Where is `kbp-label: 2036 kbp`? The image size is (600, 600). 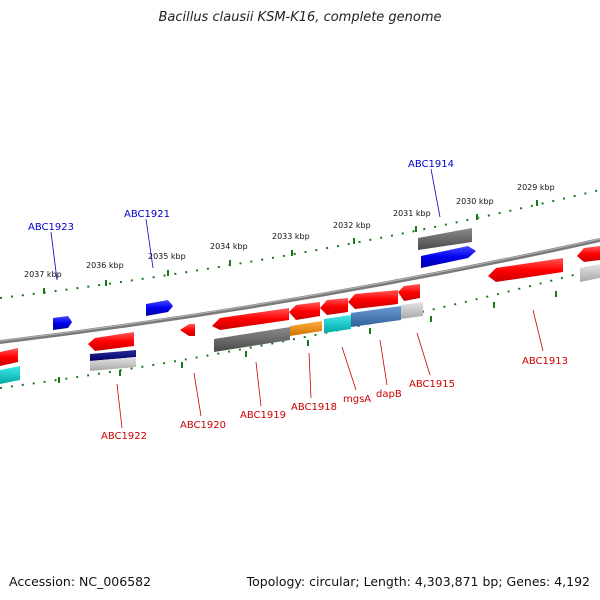 kbp-label: 2036 kbp is located at coordinates (105, 265).